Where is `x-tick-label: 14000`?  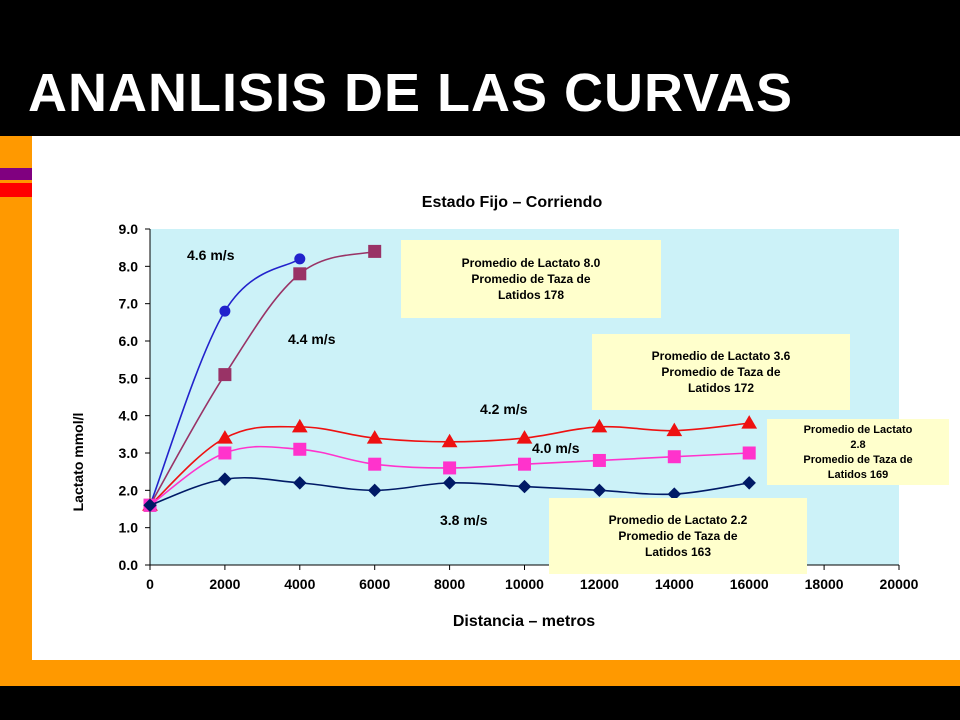 x-tick-label: 14000 is located at coordinates (674, 584).